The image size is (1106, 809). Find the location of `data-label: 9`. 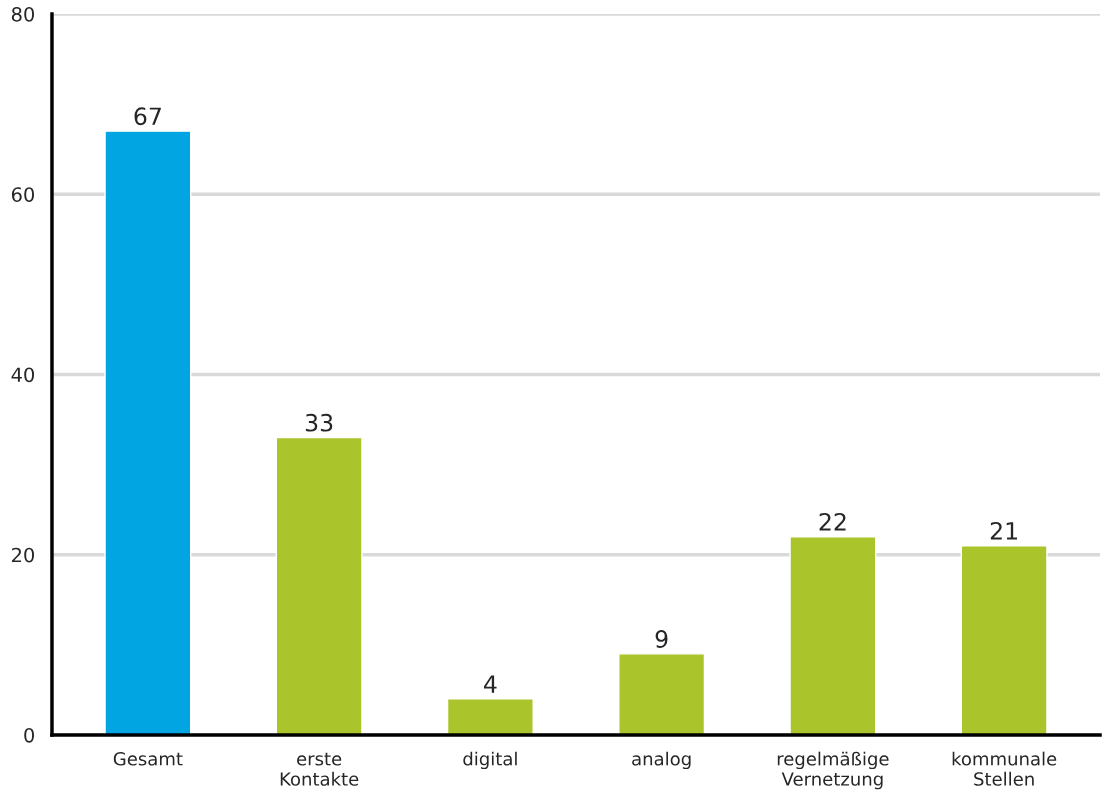

data-label: 9 is located at coordinates (661, 639).